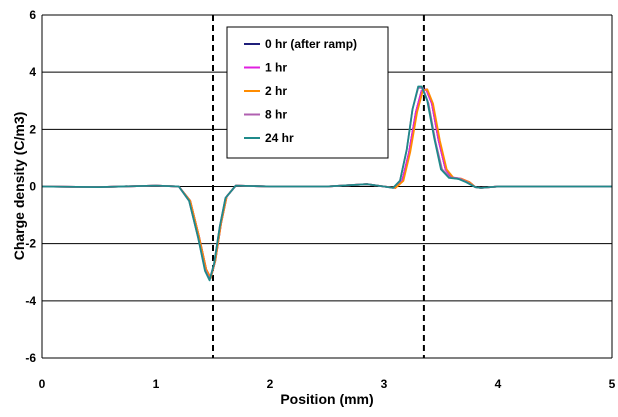 Image resolution: width=618 pixels, height=417 pixels. I want to click on y-tick-label: -4, so click(30, 301).